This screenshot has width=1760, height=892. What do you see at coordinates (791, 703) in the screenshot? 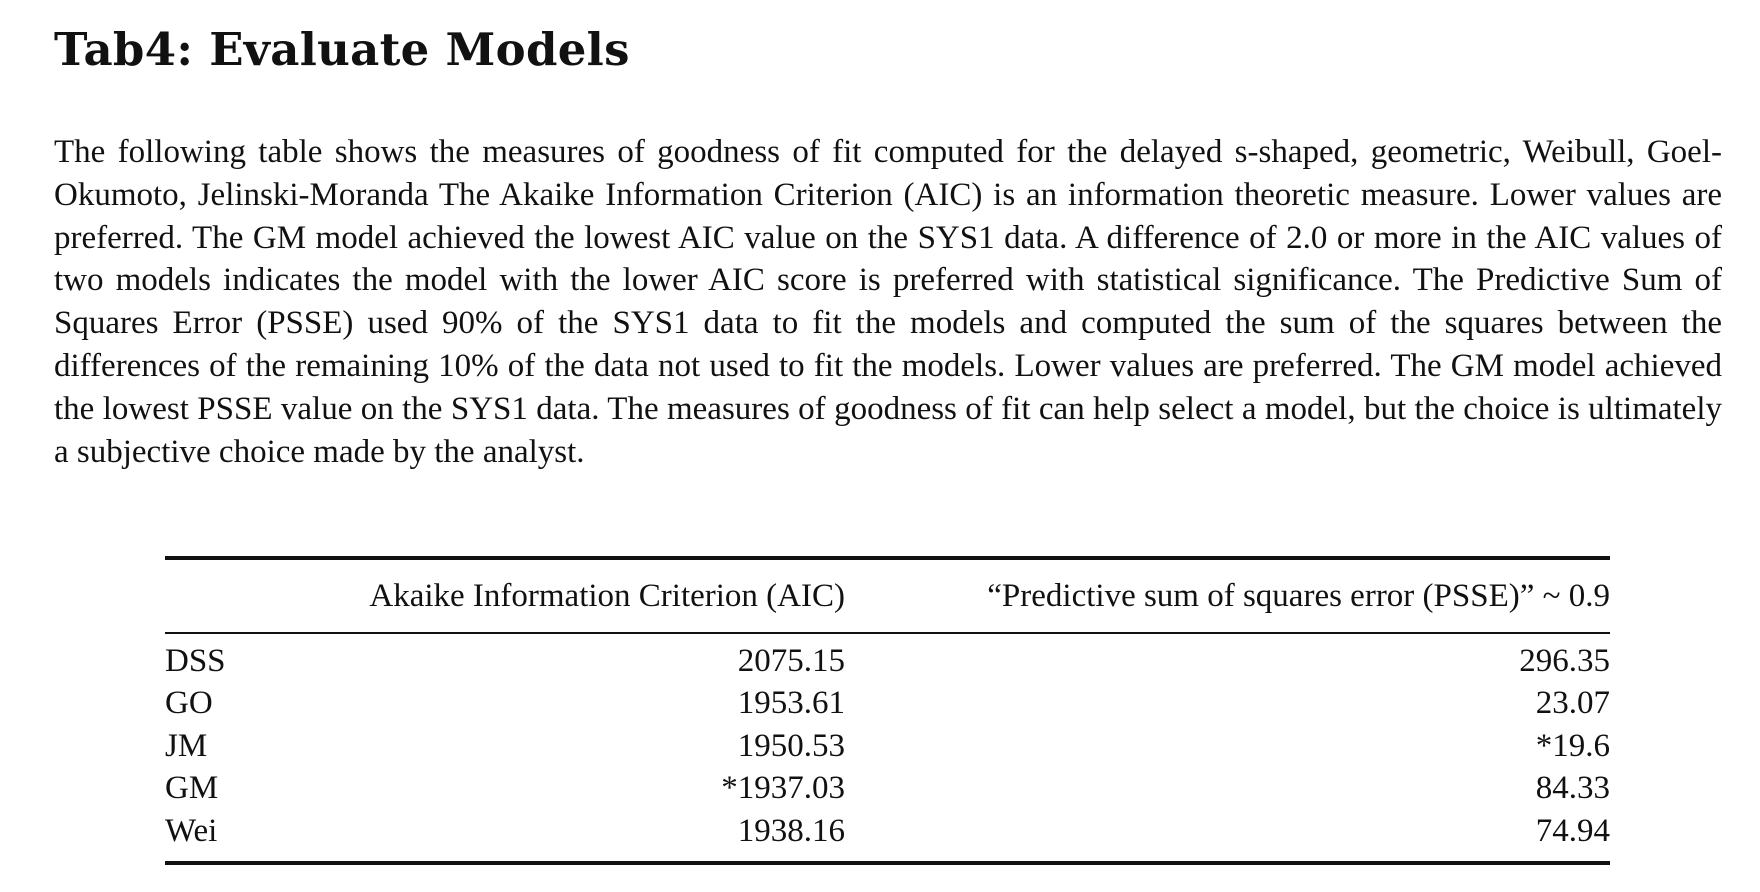
I see `cell-aic: 1953.61` at bounding box center [791, 703].